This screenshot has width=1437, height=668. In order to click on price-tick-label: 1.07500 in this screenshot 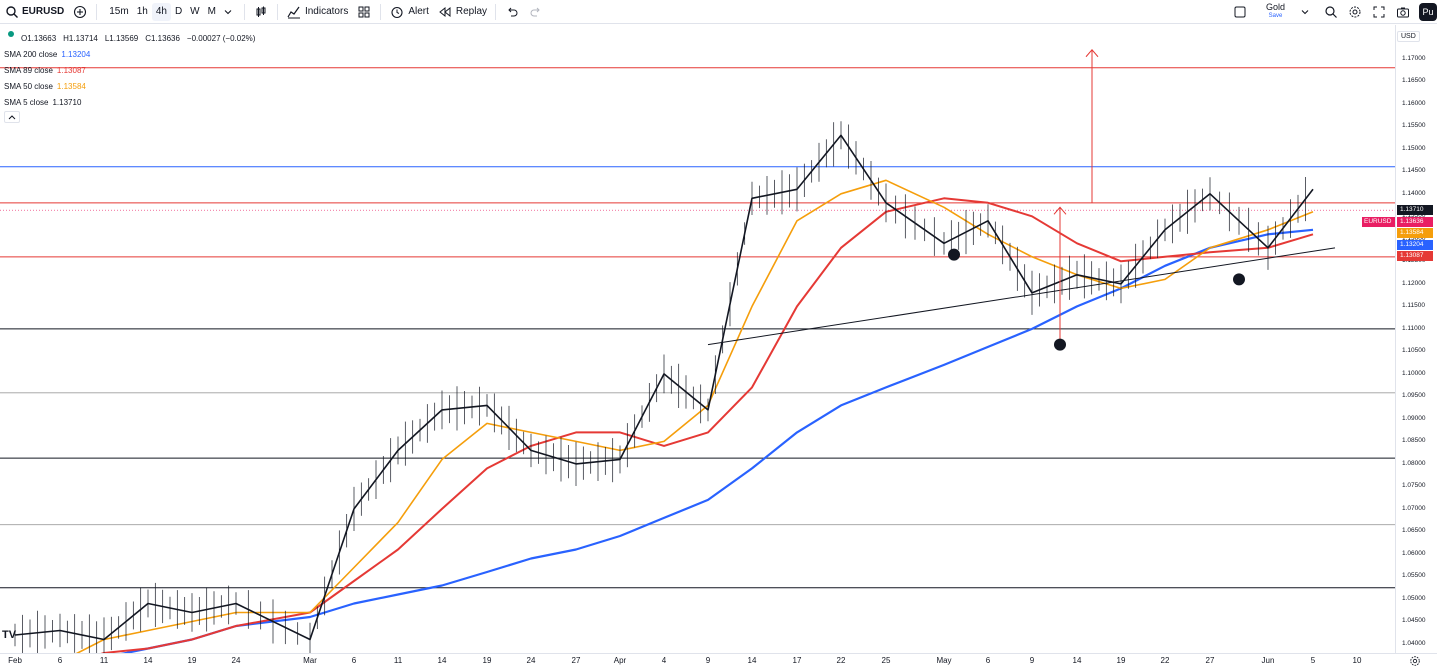, I will do `click(1414, 486)`.